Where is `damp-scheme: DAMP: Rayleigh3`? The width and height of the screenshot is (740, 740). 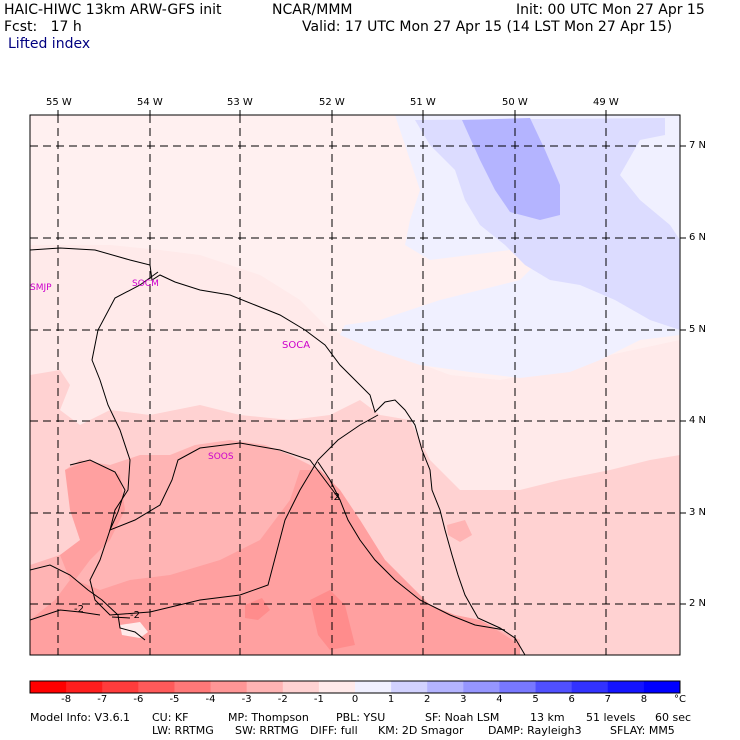 damp-scheme: DAMP: Rayleigh3 is located at coordinates (535, 730).